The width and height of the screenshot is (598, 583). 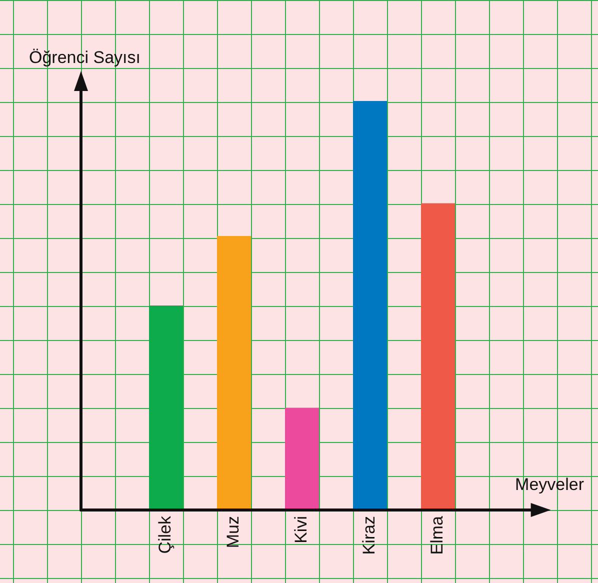 What do you see at coordinates (437, 535) in the screenshot?
I see `x-tick-label: Elma` at bounding box center [437, 535].